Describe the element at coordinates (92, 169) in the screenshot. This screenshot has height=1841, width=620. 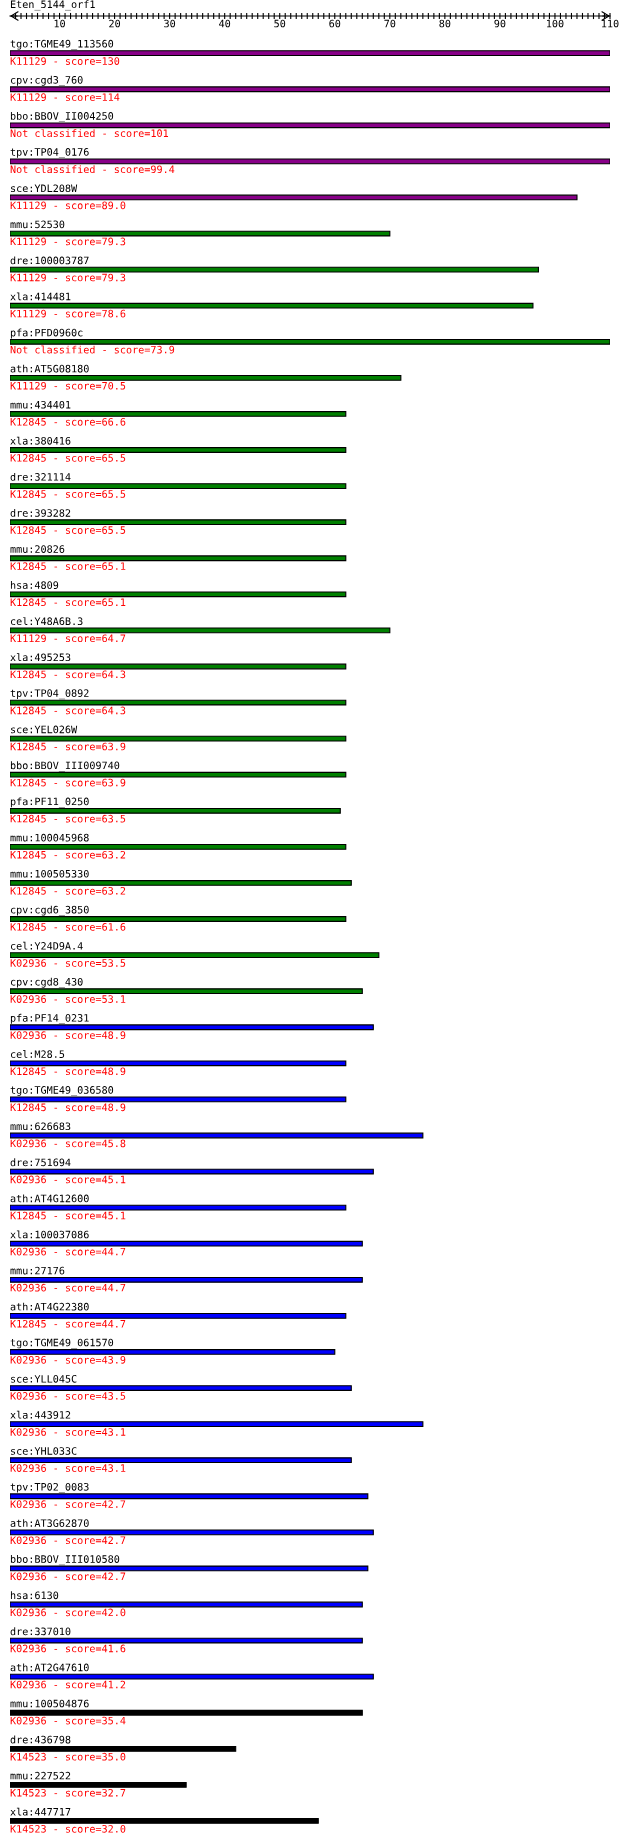
I see `annotation: Not classified - score=99.4` at that location.